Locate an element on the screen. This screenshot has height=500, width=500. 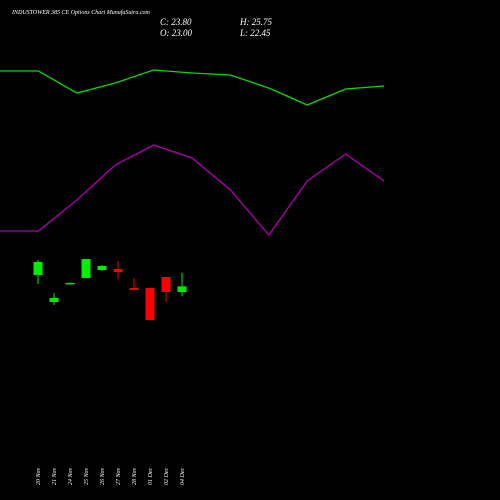
x-tick-label: 25 Nov is located at coordinates (87, 476).